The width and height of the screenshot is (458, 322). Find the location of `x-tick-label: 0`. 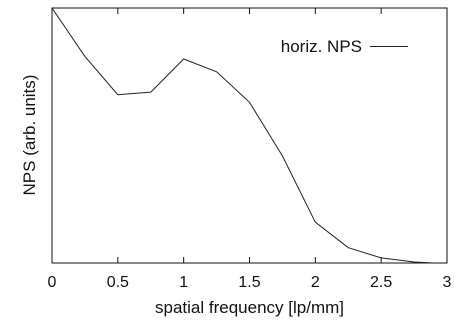

x-tick-label: 0 is located at coordinates (52, 282).